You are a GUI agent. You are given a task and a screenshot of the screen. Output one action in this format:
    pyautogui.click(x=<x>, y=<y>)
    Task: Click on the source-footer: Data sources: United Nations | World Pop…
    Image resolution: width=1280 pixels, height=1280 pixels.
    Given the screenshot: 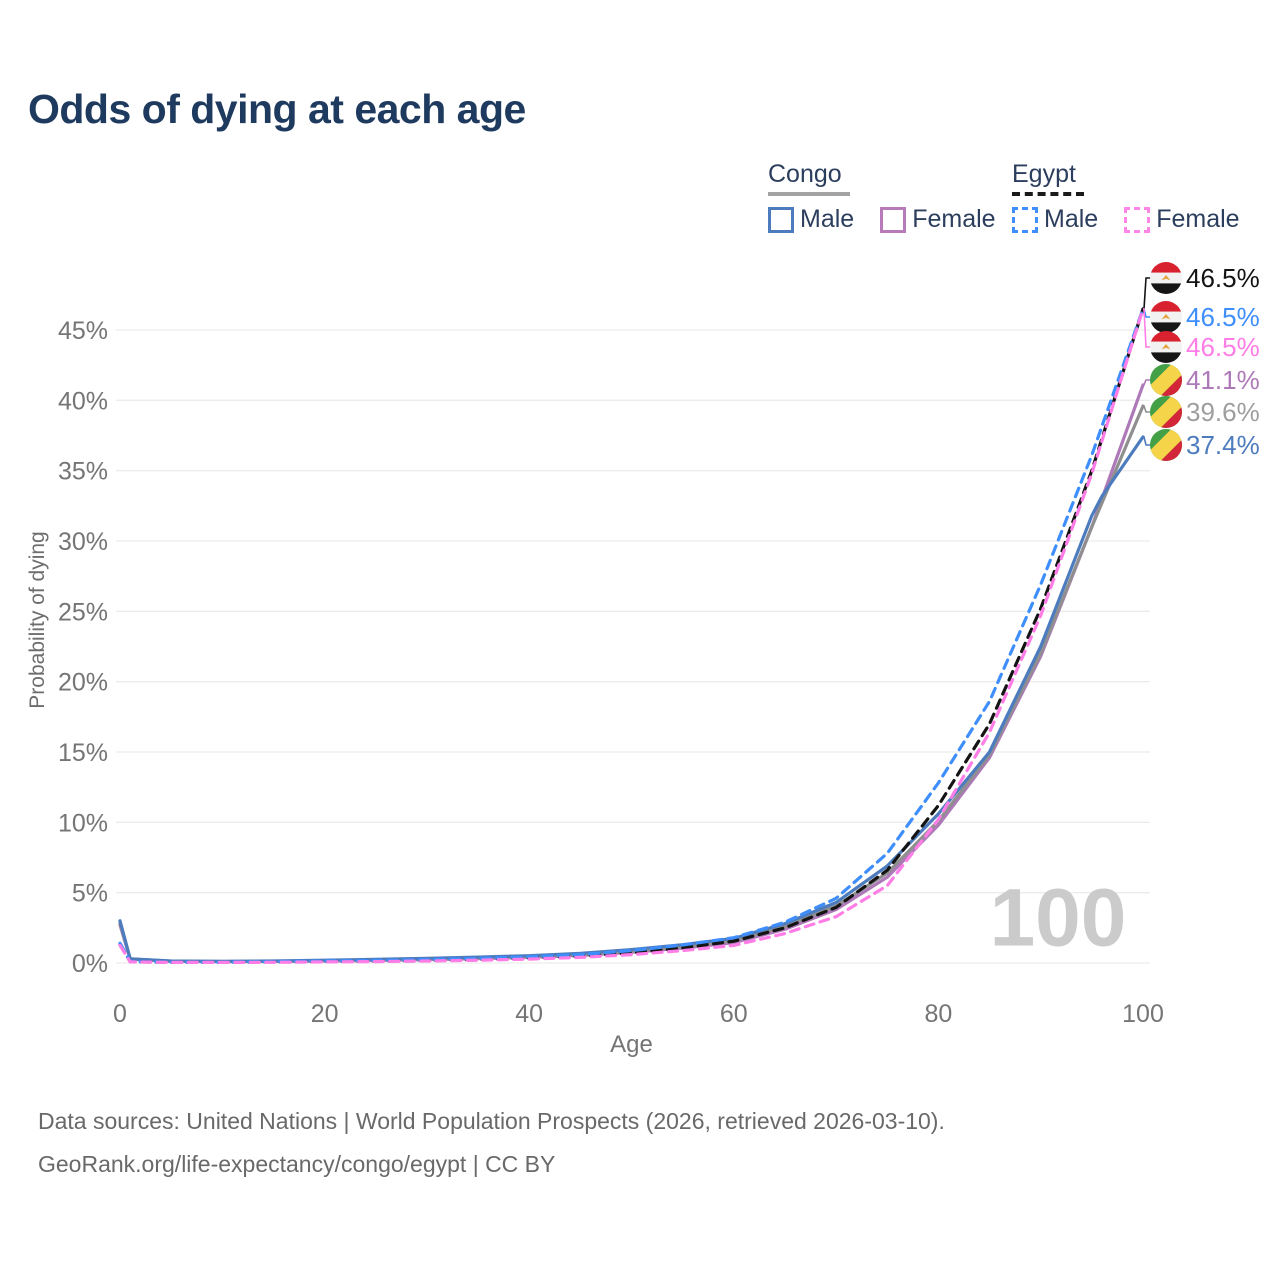 What is the action you would take?
    pyautogui.click(x=491, y=1143)
    